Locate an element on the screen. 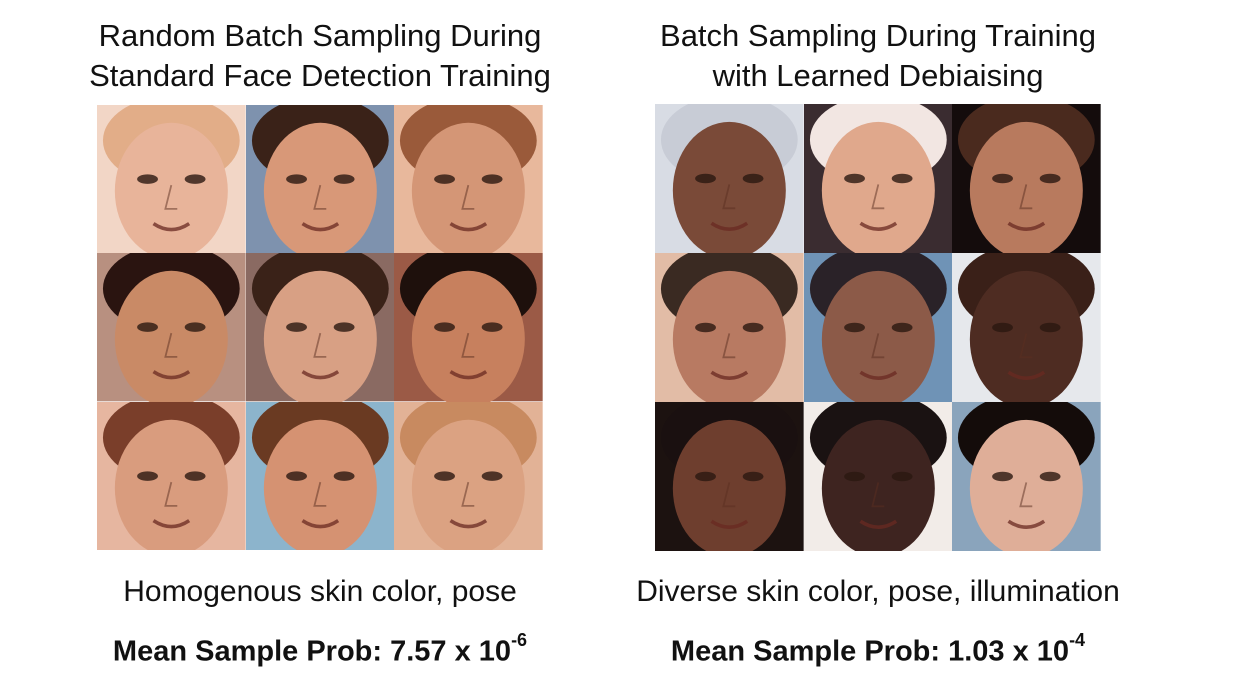 This screenshot has width=1238, height=682. left-stat-mantissa: 7.57 x 10 is located at coordinates (451, 651).